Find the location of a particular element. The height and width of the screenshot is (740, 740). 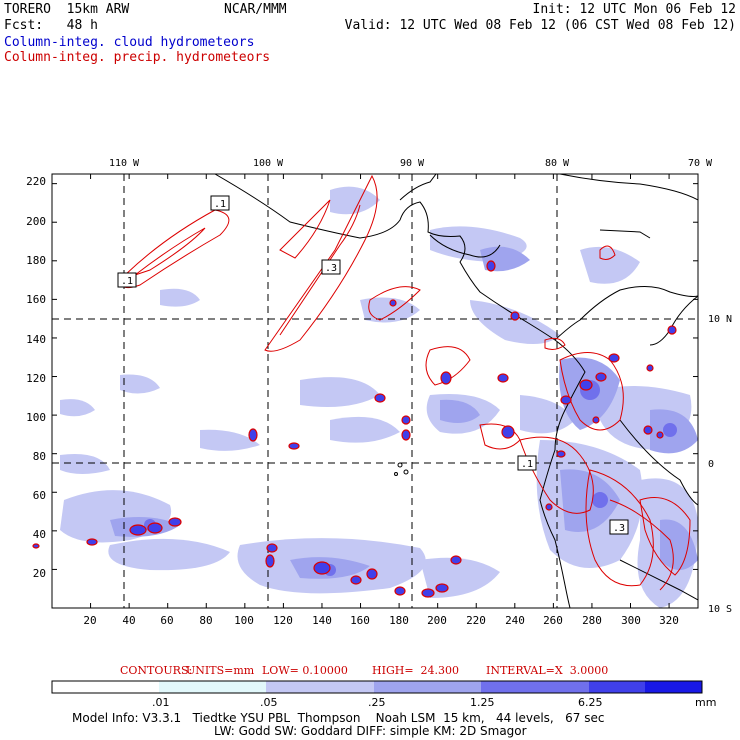

y-tick-label: 200 is located at coordinates (36, 221).